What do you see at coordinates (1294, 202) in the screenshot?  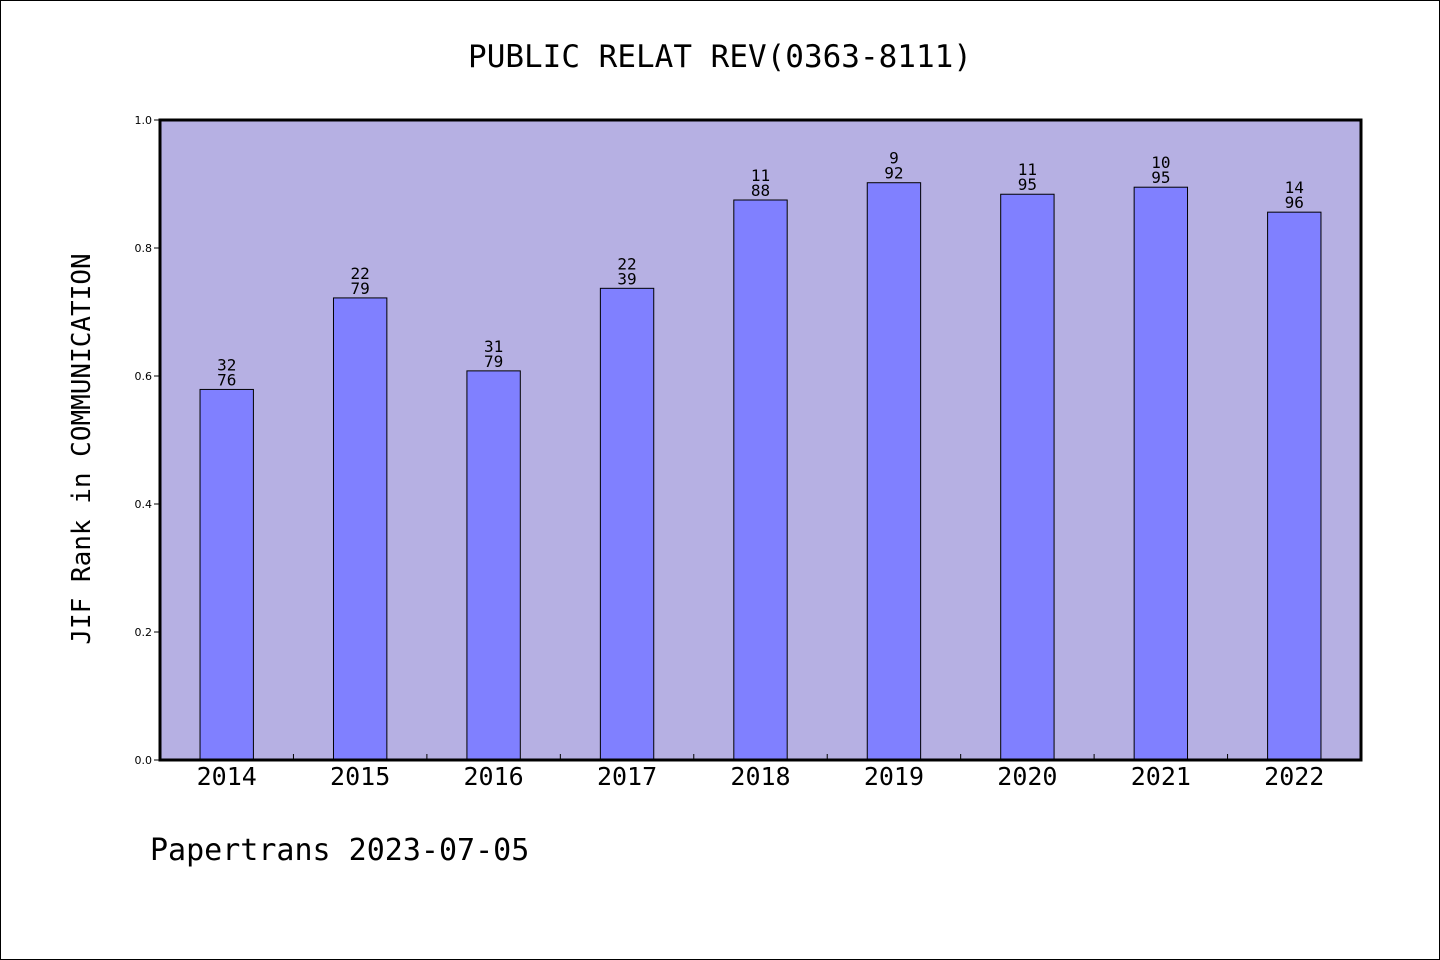 I see `rank-label-total: 96` at bounding box center [1294, 202].